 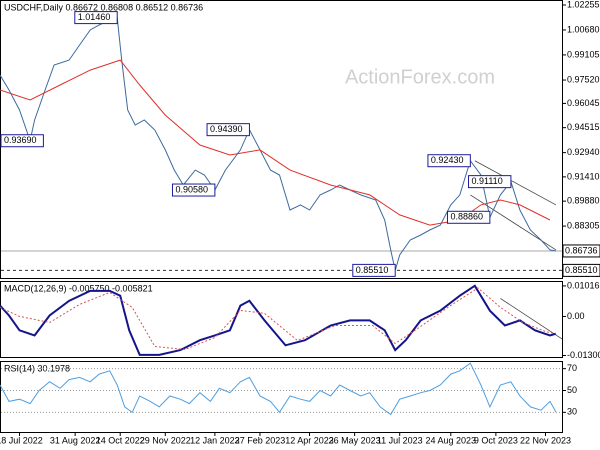 I want to click on support-tag, so click(x=581, y=270).